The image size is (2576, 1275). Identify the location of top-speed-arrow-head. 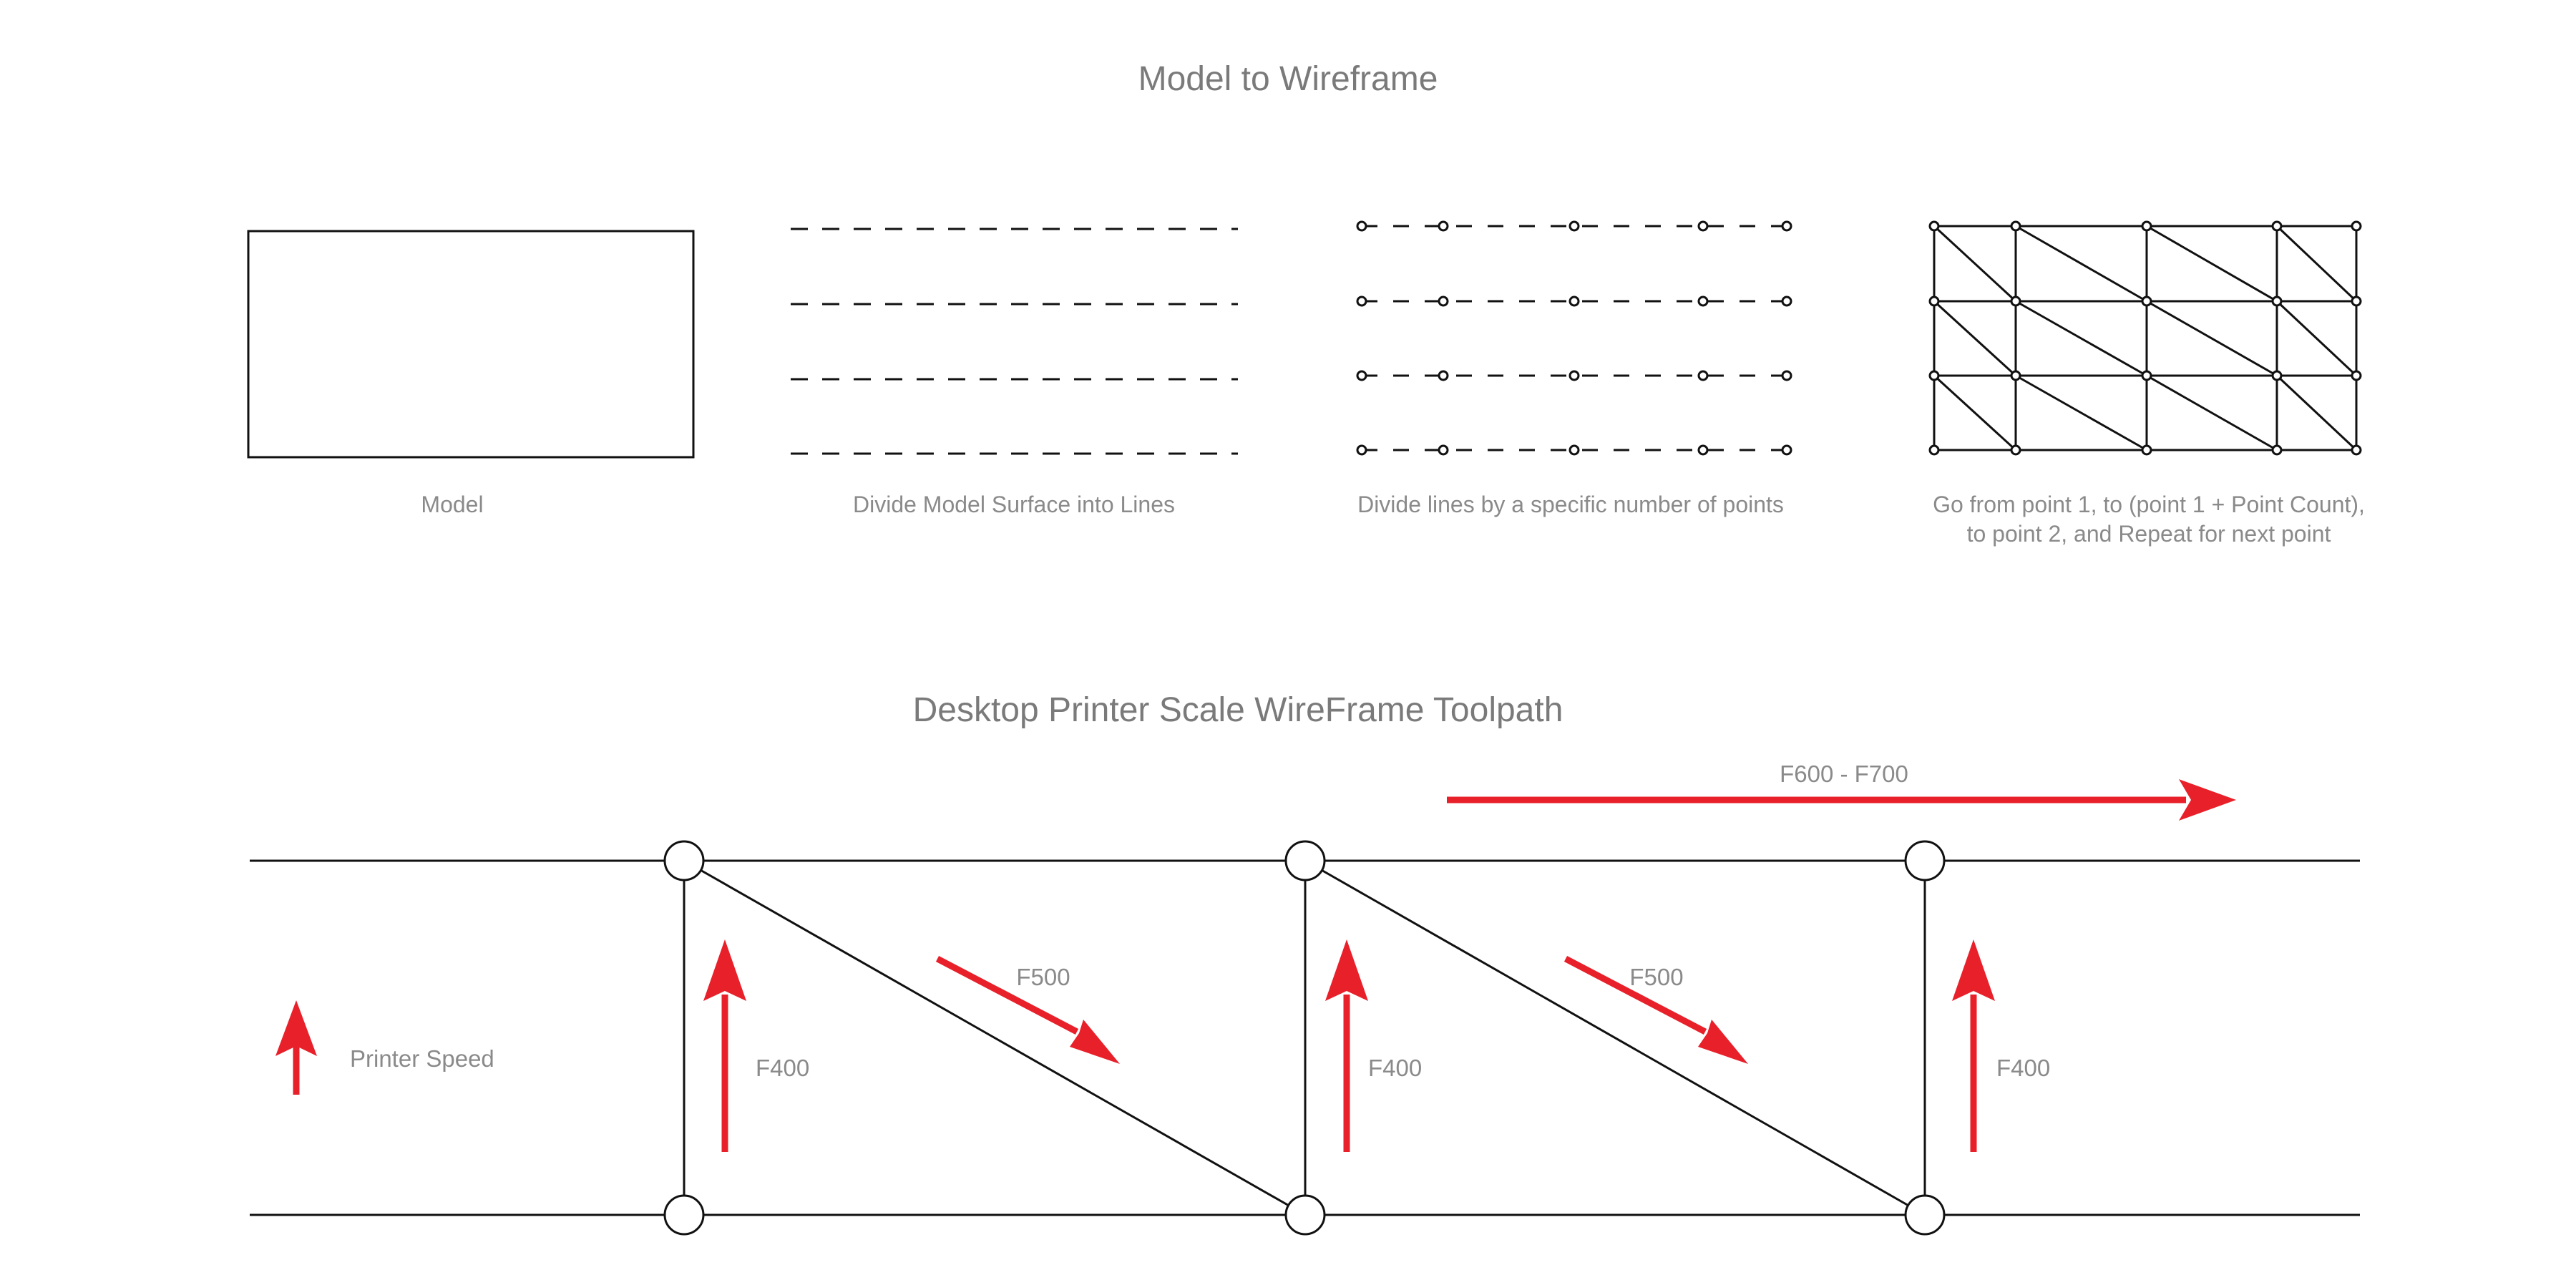
(2207, 800).